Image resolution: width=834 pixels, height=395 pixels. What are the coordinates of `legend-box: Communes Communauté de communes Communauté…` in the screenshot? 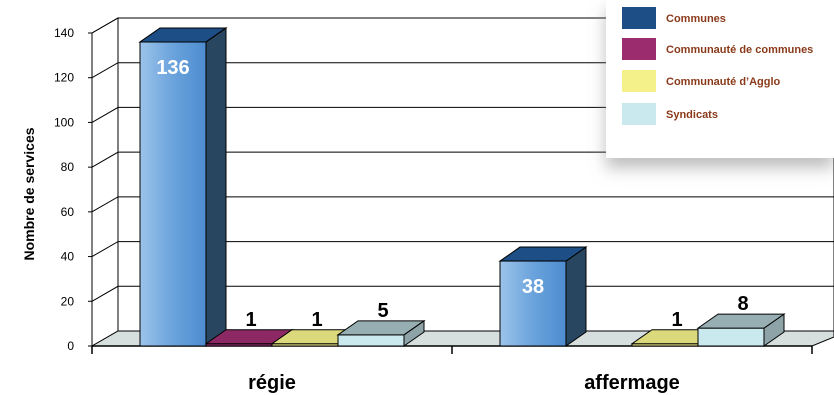 It's located at (720, 79).